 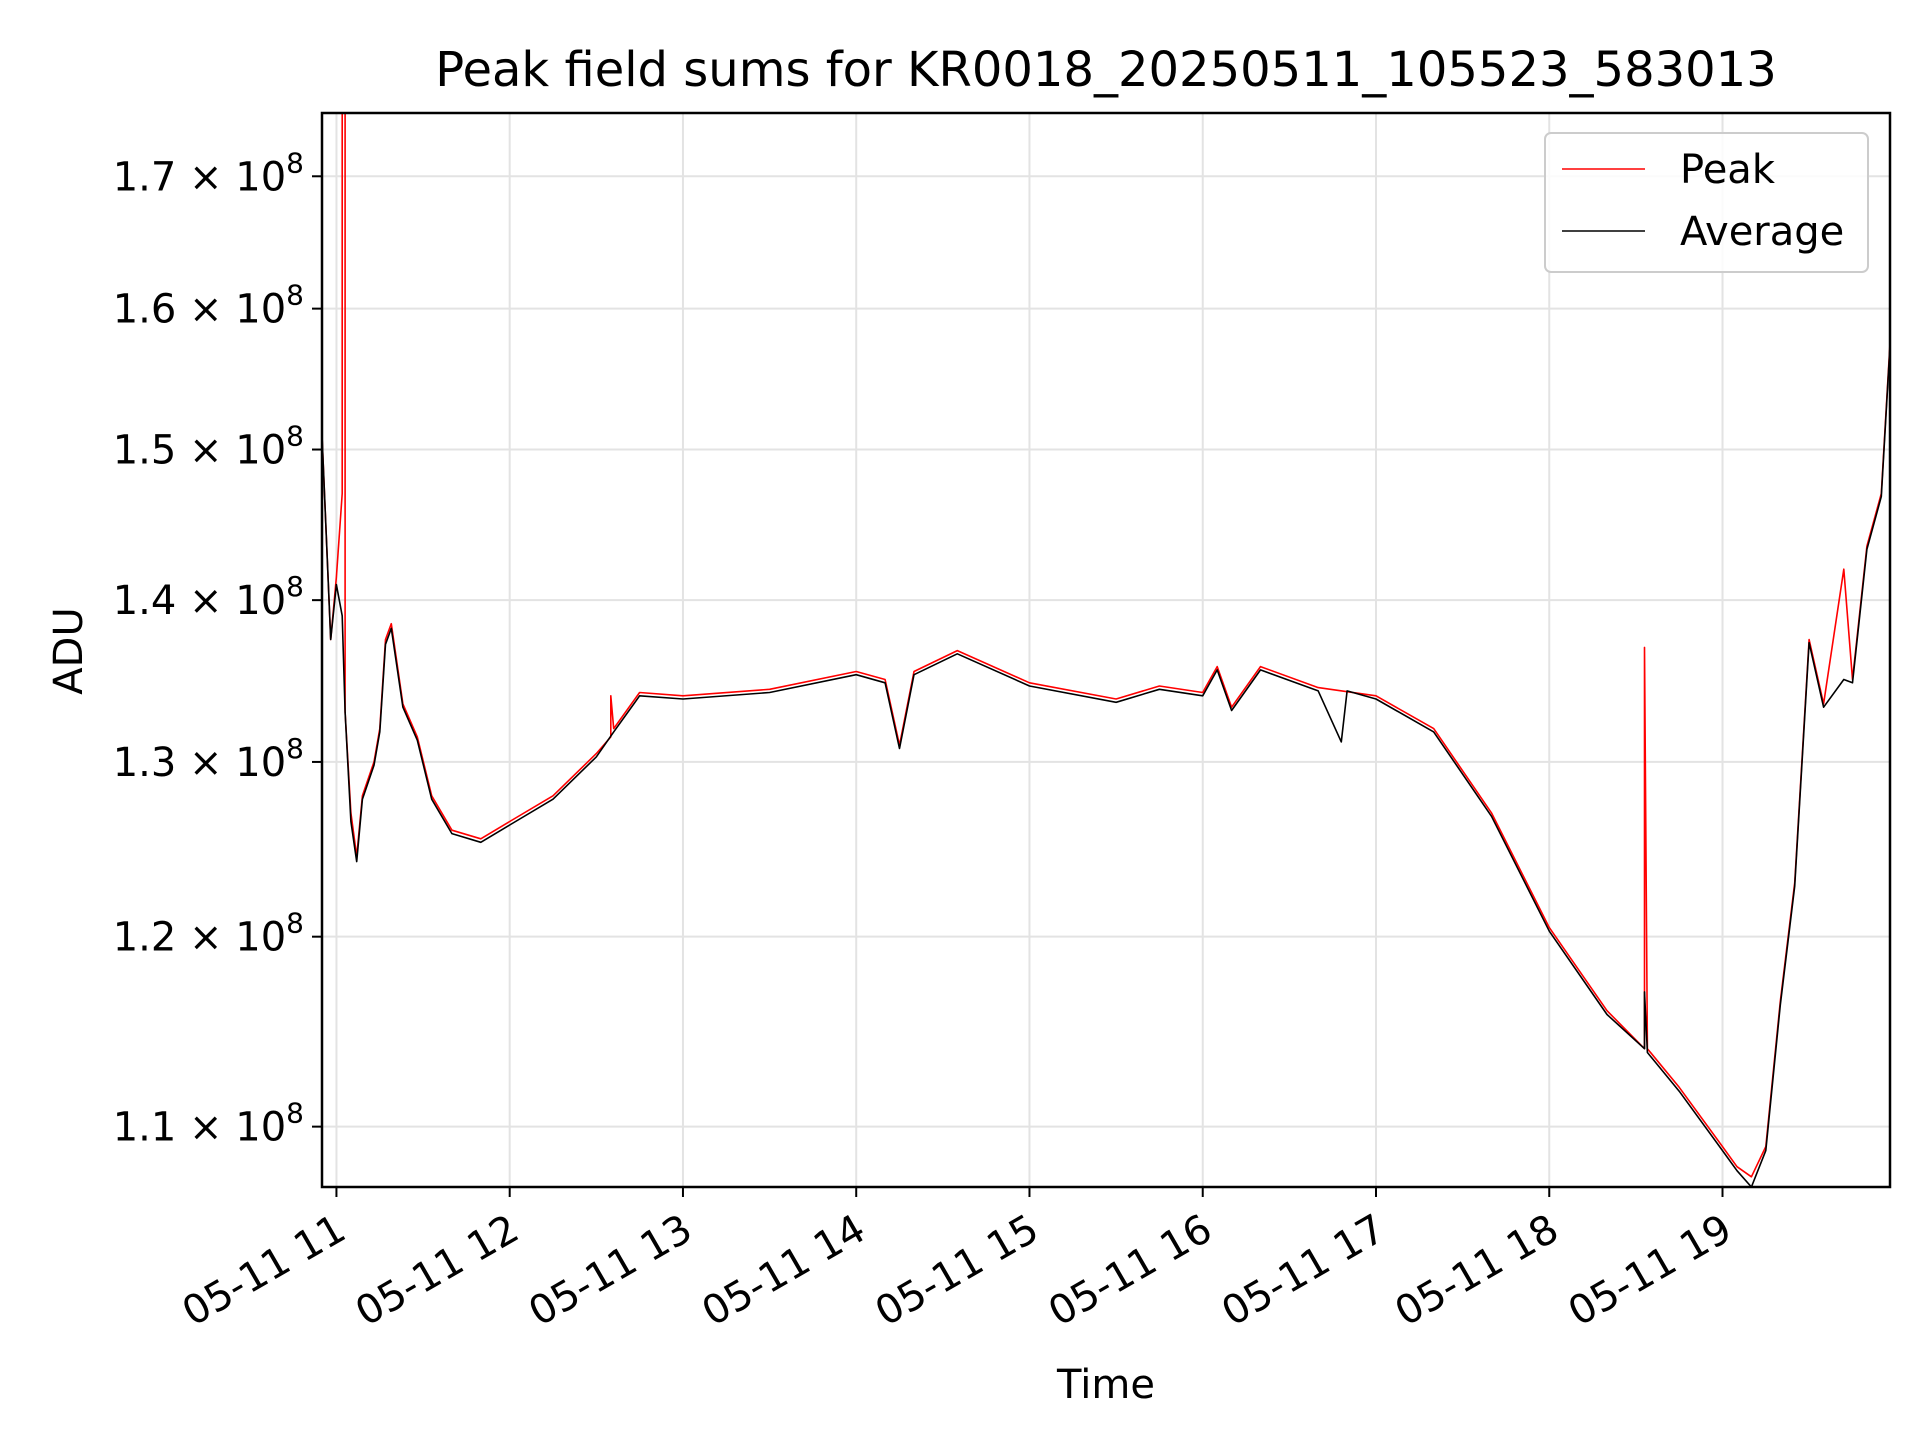 I want to click on y-tick-label: 1.4 × 10⁸, so click(x=208, y=597).